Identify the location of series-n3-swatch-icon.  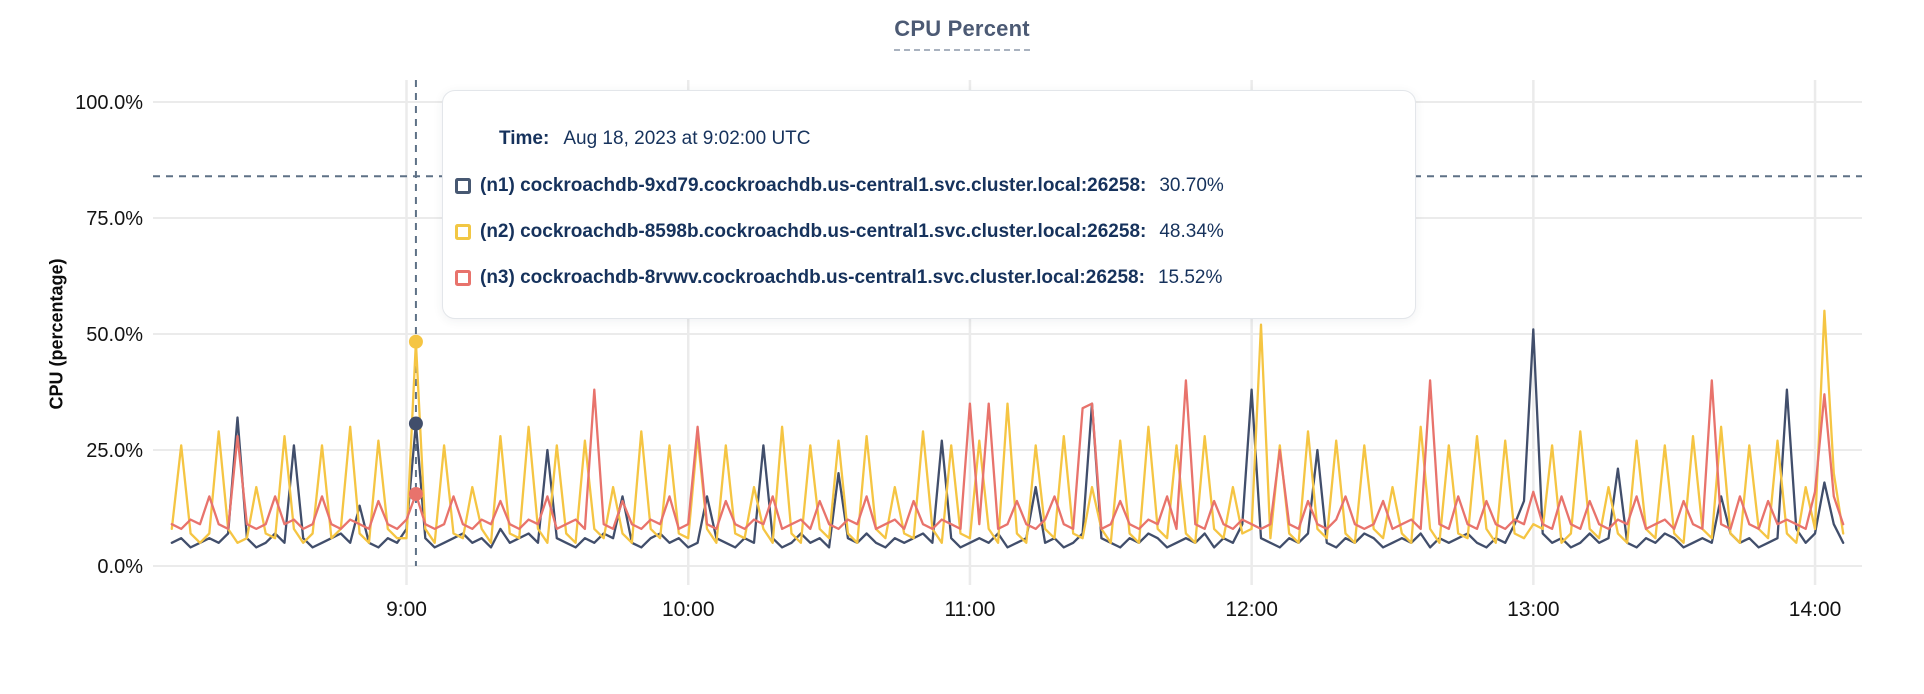
(463, 278).